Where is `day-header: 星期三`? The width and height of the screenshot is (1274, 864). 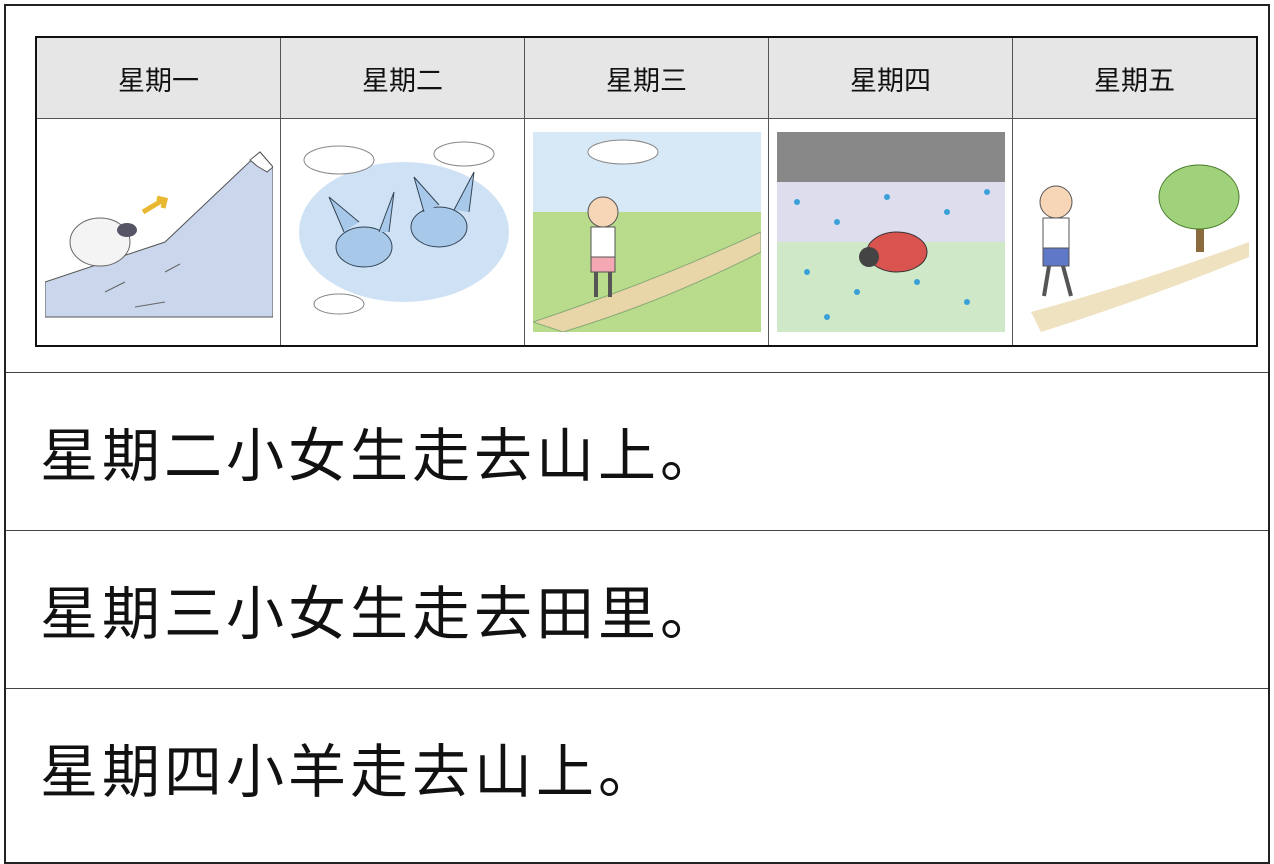
day-header: 星期三 is located at coordinates (646, 77).